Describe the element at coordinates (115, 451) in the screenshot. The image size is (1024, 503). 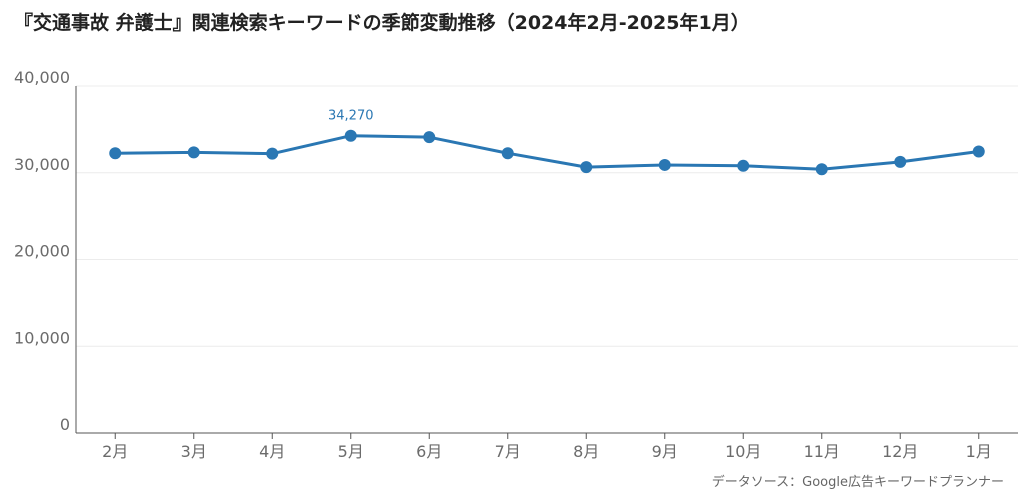
I see `x-tick-label: 2月` at that location.